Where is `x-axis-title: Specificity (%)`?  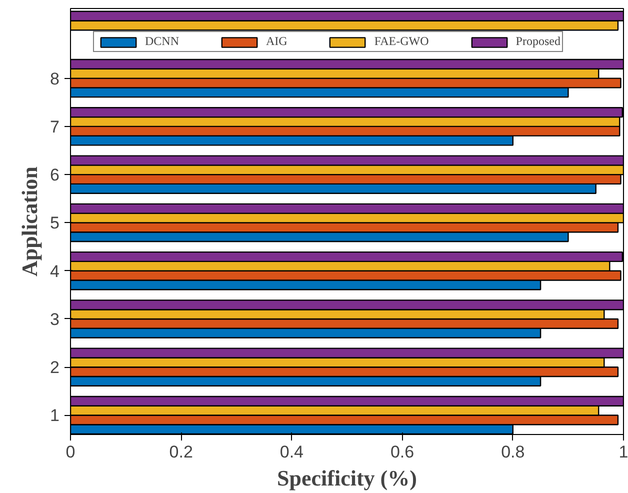 x-axis-title: Specificity (%) is located at coordinates (347, 478).